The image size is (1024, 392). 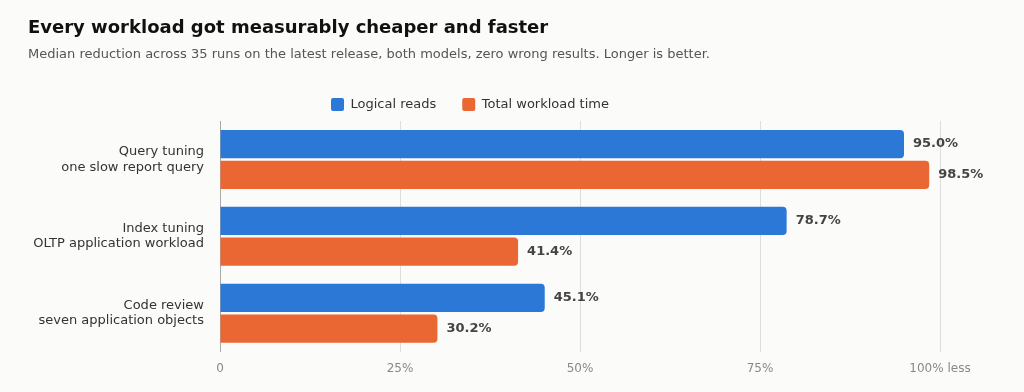 What do you see at coordinates (818, 220) in the screenshot?
I see `data-label: 78.7%` at bounding box center [818, 220].